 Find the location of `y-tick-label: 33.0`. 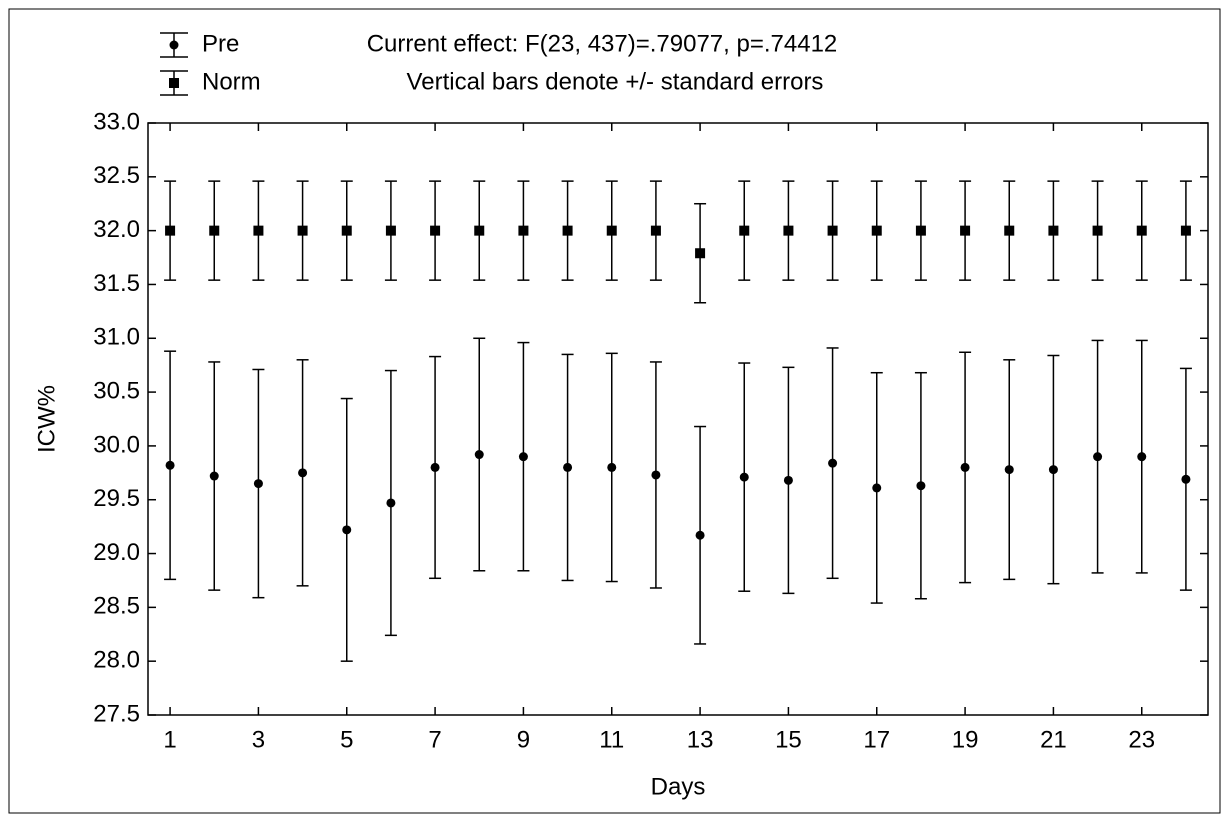

y-tick-label: 33.0 is located at coordinates (116, 121).